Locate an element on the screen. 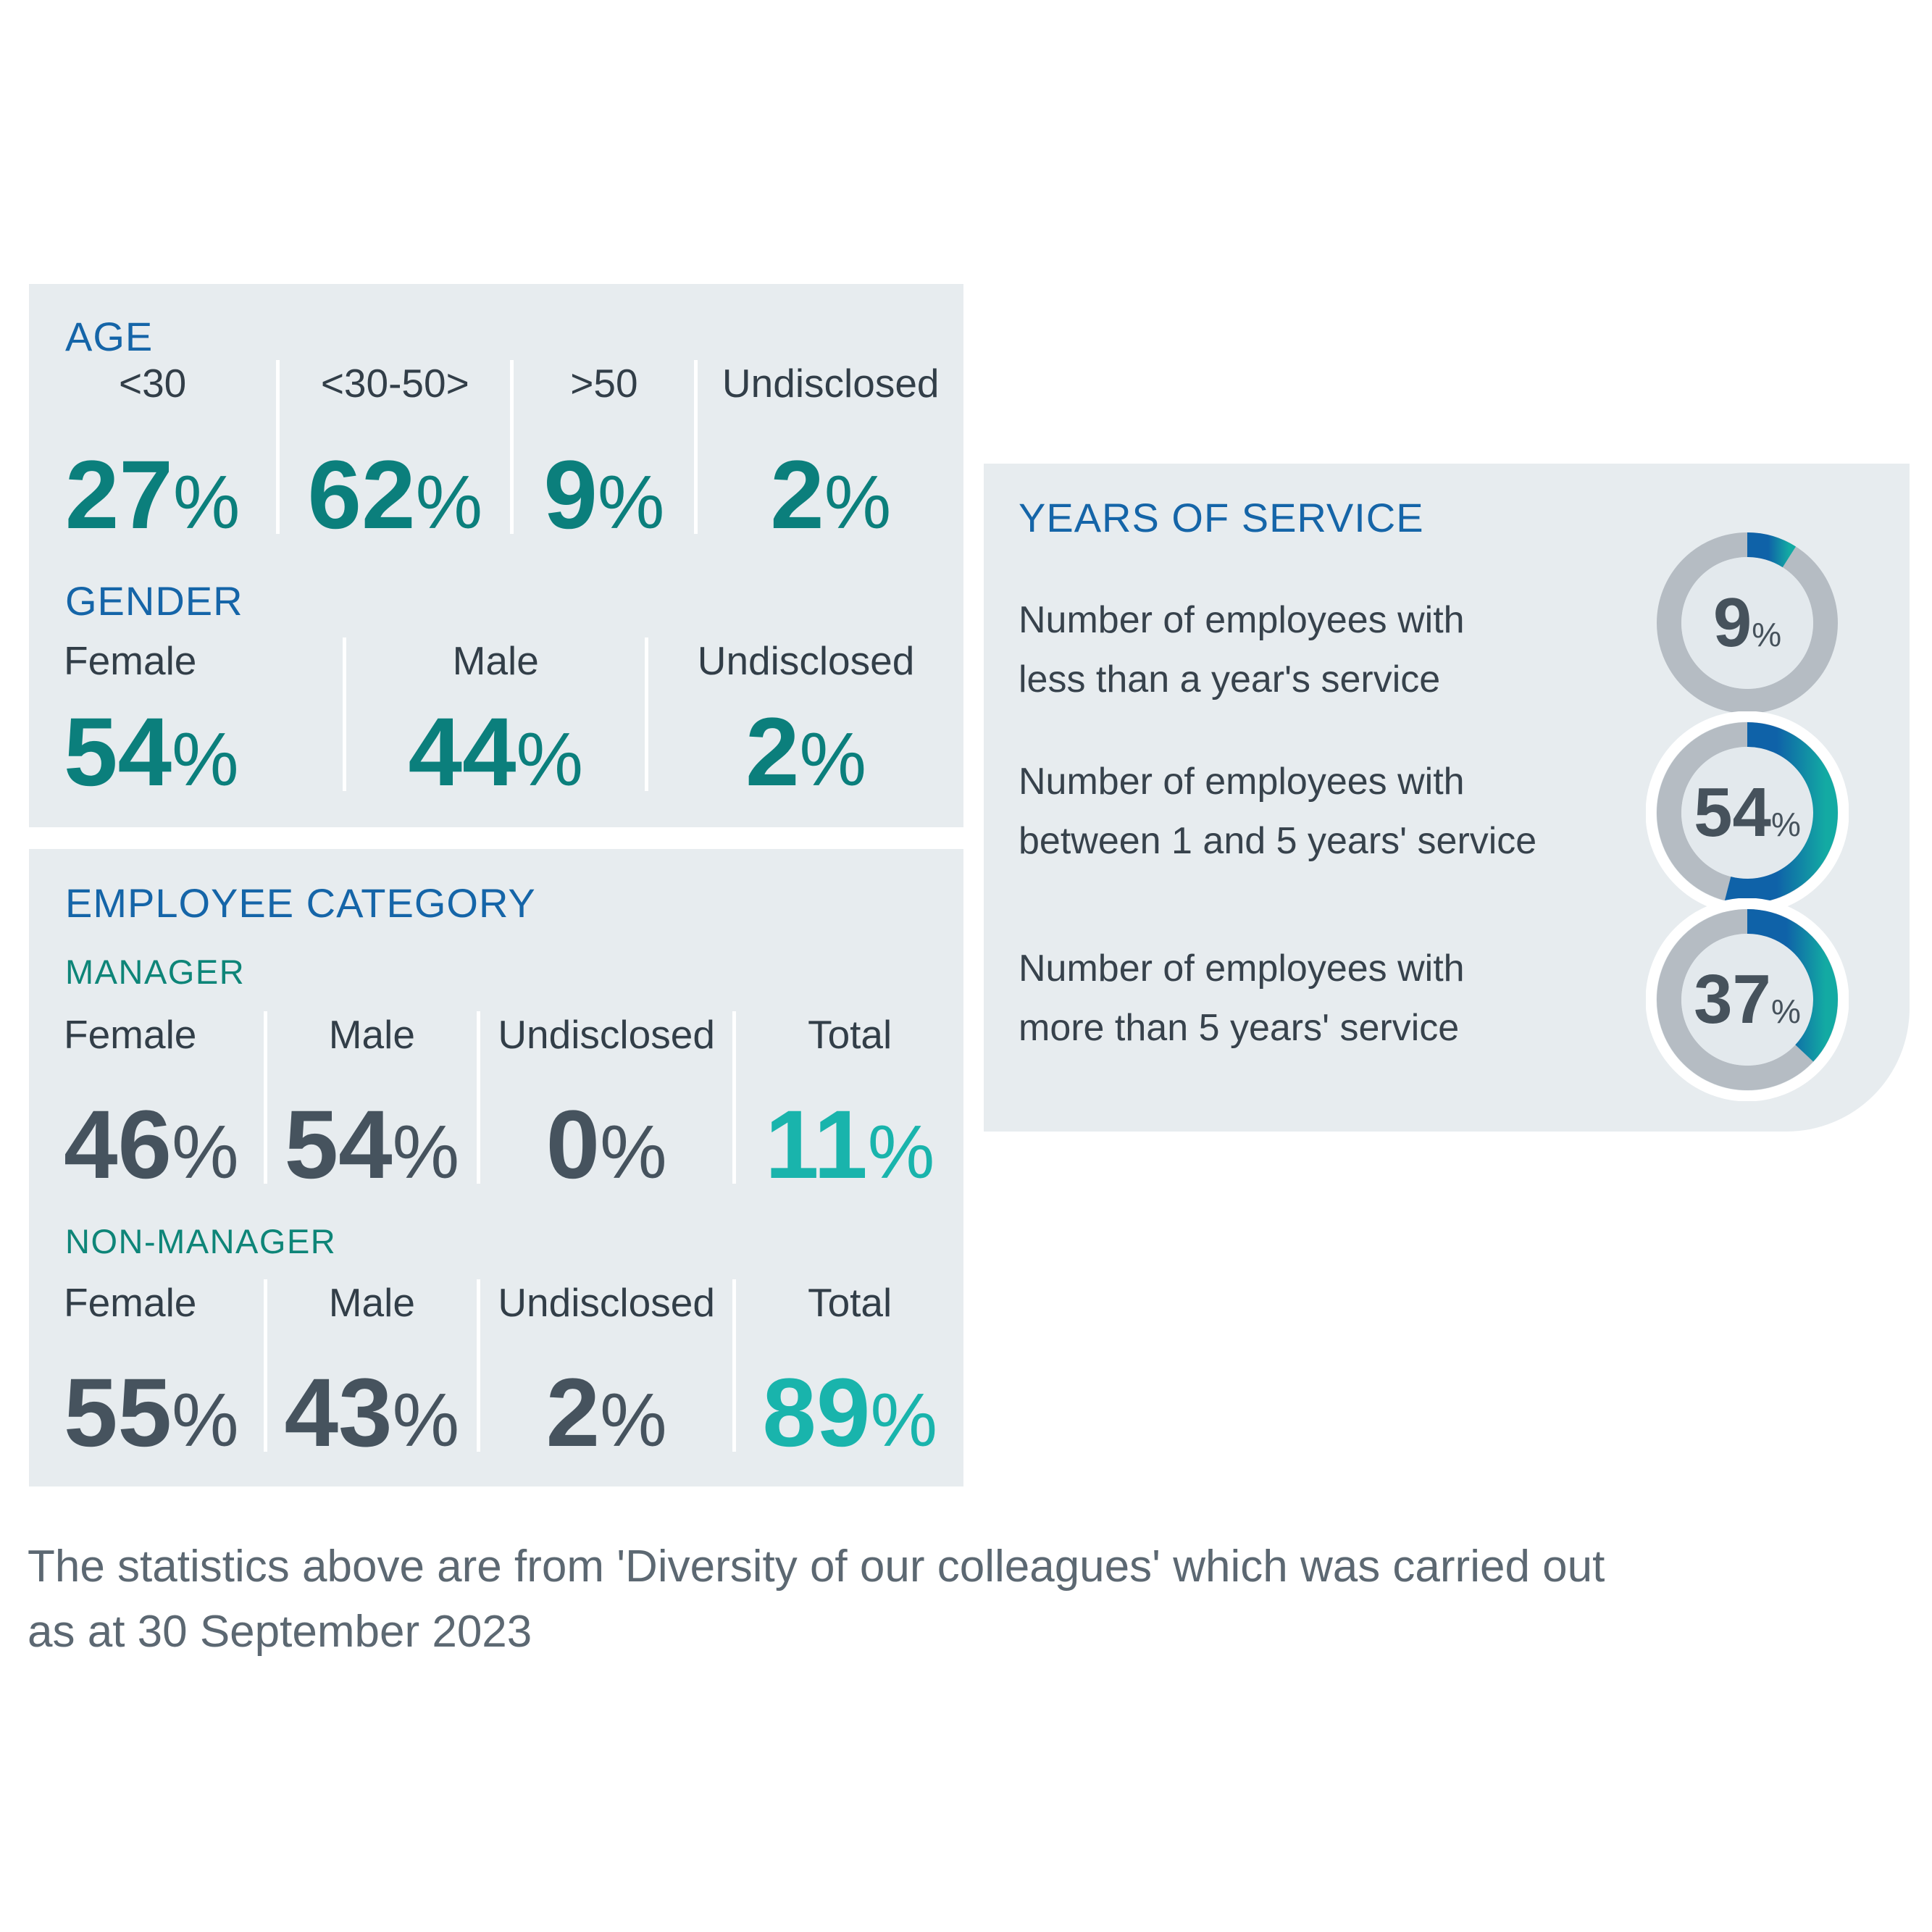 The width and height of the screenshot is (1932, 1932). donut-chart-less-than-1-year: 9% is located at coordinates (1747, 623).